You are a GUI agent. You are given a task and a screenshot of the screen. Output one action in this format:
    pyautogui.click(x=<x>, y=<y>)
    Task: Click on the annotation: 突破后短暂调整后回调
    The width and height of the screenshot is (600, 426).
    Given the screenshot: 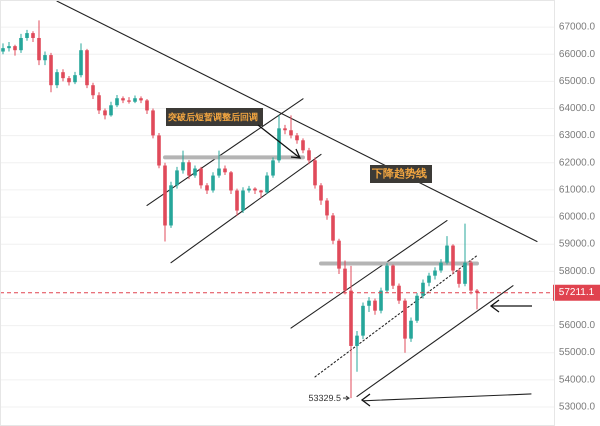 What is the action you would take?
    pyautogui.click(x=212, y=117)
    